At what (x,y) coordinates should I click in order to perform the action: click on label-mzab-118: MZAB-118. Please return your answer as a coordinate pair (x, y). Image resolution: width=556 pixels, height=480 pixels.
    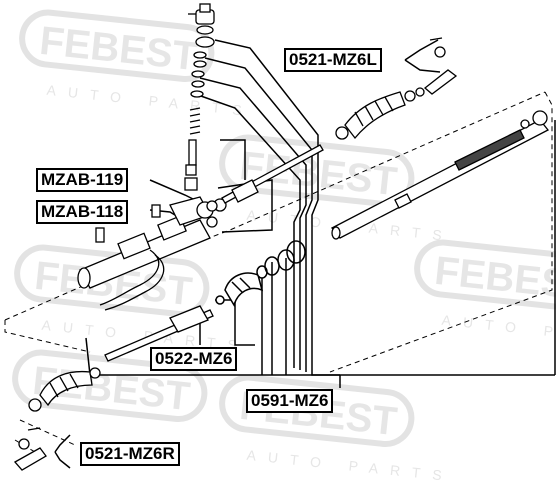
    Looking at the image, I should click on (82, 212).